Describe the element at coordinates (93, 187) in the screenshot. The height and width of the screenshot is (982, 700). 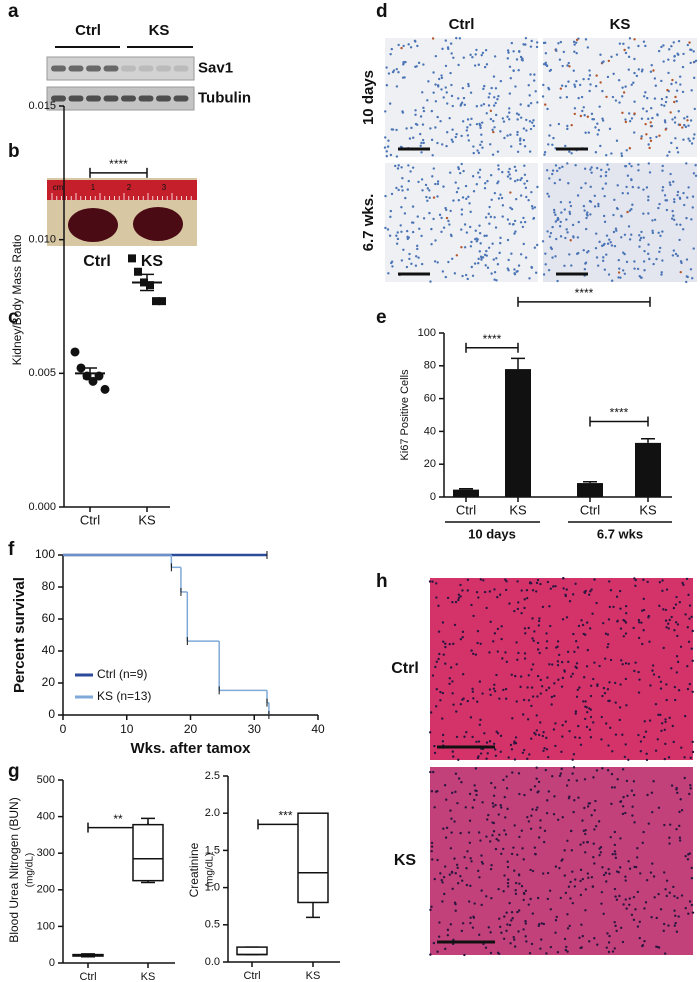
I see `ruler-number: 1` at that location.